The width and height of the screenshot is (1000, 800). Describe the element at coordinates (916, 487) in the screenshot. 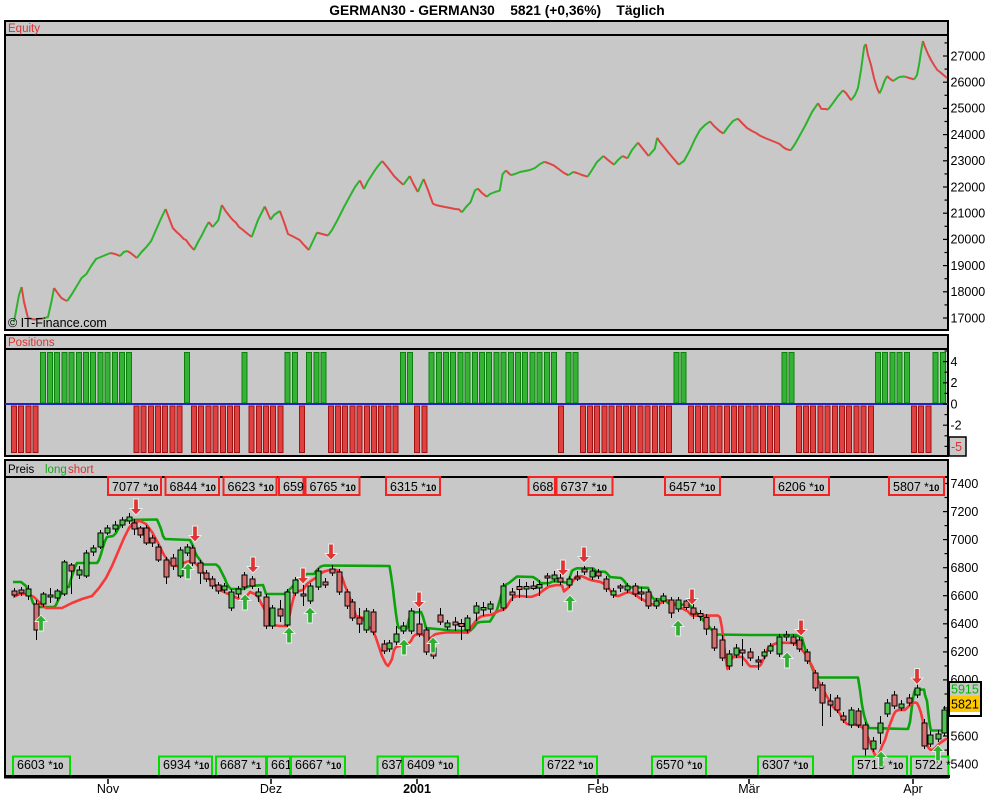

I see `svg-text: 5807 *10` at that location.